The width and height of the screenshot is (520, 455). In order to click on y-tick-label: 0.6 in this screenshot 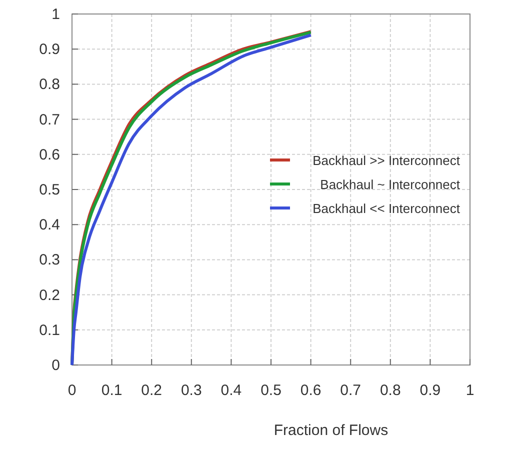, I will do `click(49, 155)`.